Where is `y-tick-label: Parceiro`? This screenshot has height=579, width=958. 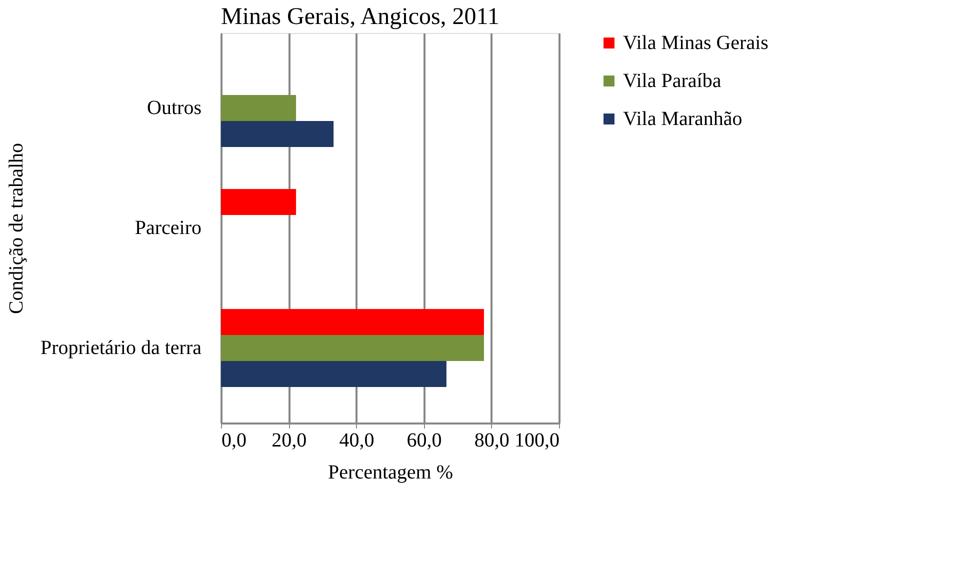 y-tick-label: Parceiro is located at coordinates (168, 228).